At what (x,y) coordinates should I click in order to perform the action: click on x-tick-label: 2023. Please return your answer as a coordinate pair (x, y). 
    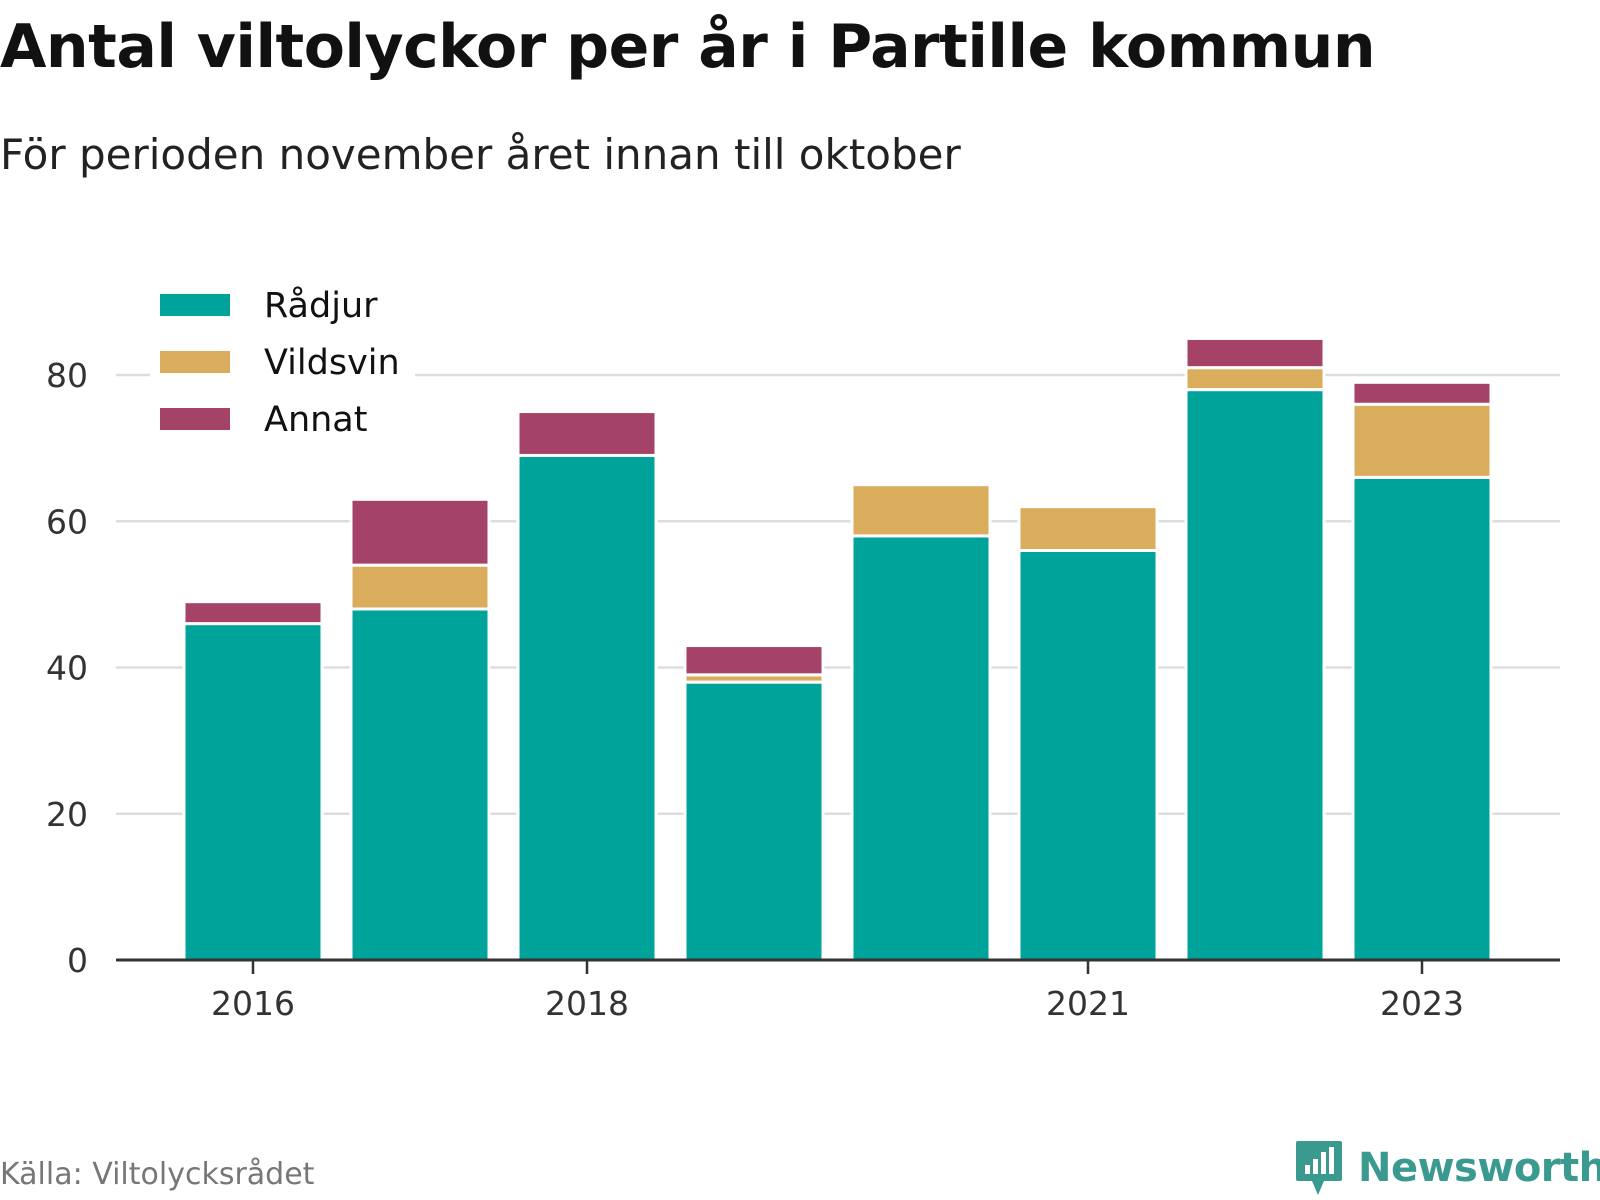
    Looking at the image, I should click on (1422, 1003).